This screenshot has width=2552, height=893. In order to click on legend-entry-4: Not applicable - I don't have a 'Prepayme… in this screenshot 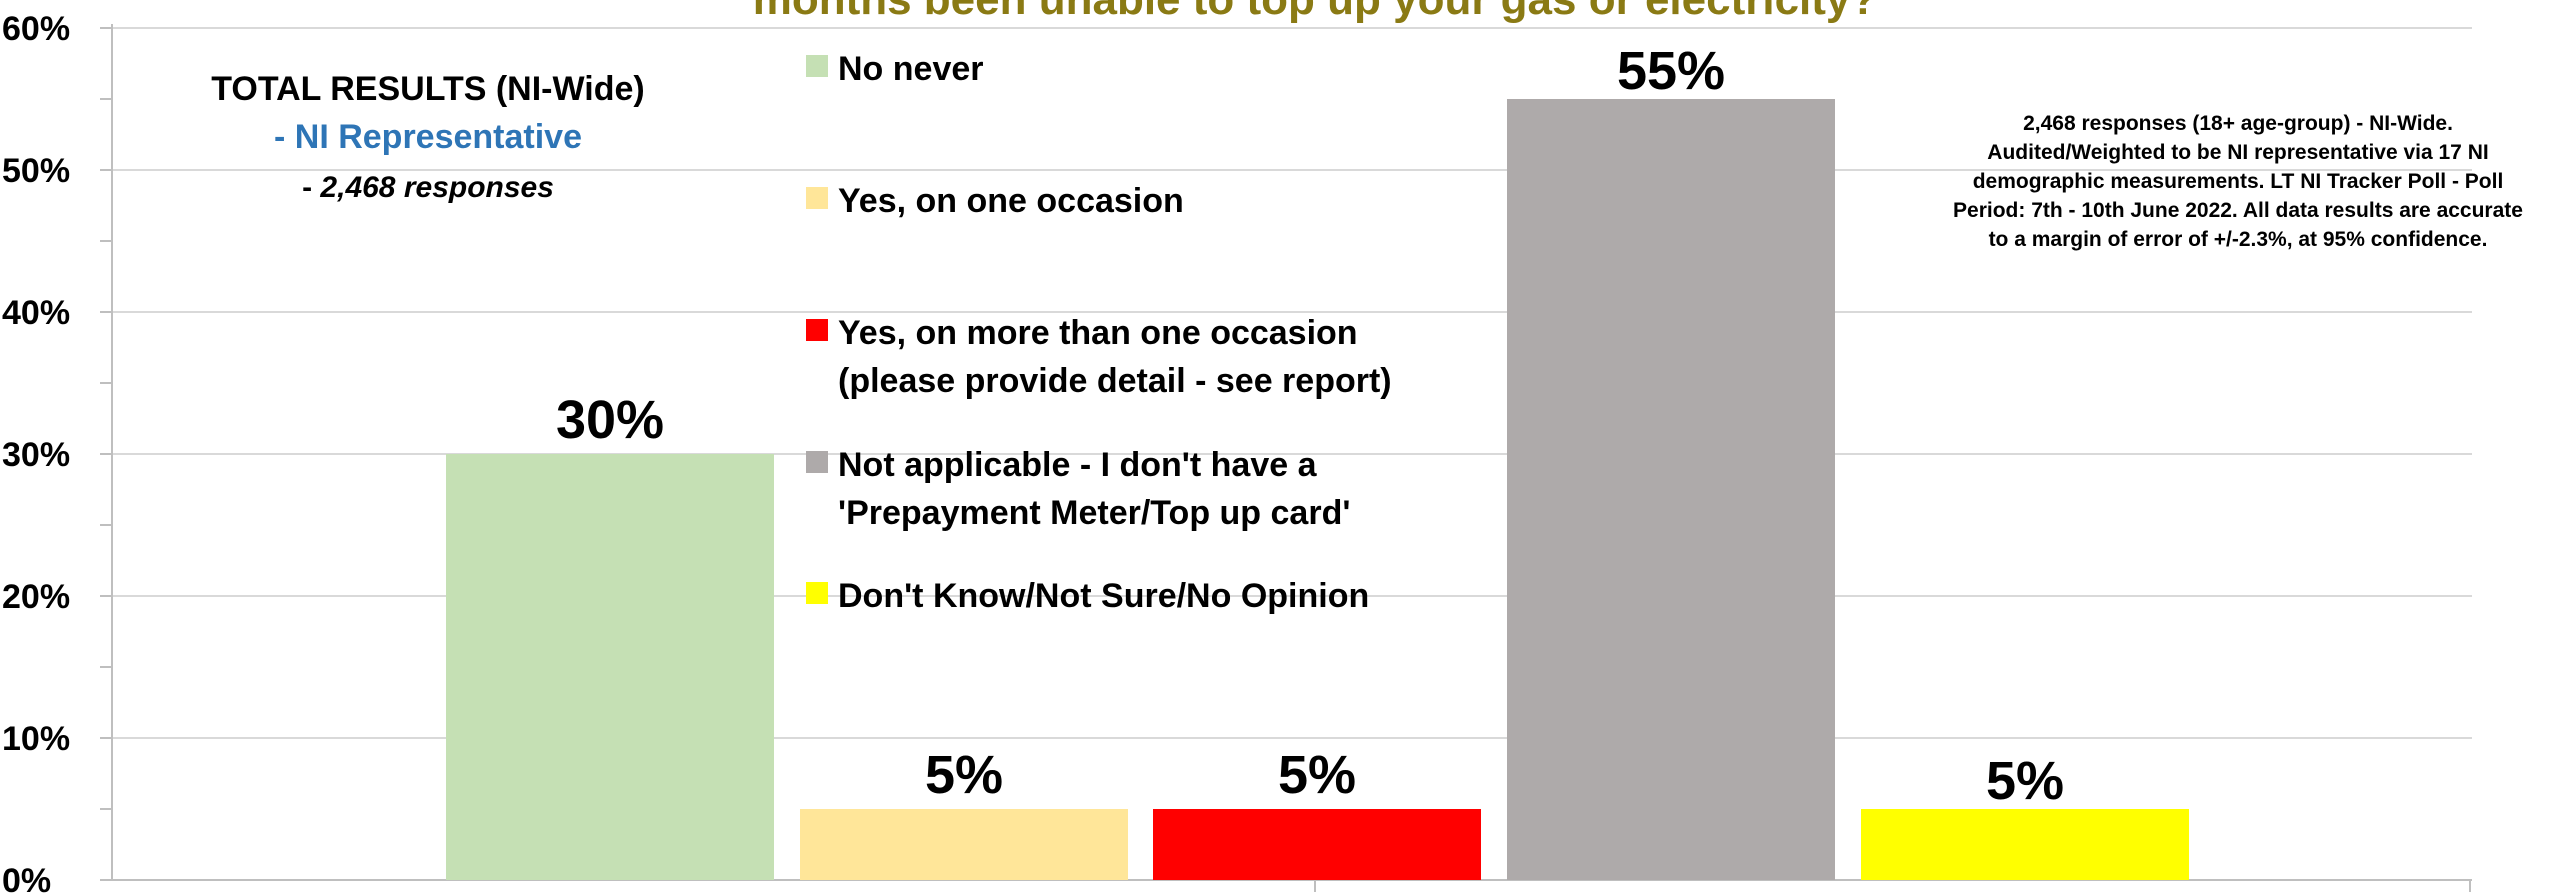, I will do `click(1078, 489)`.